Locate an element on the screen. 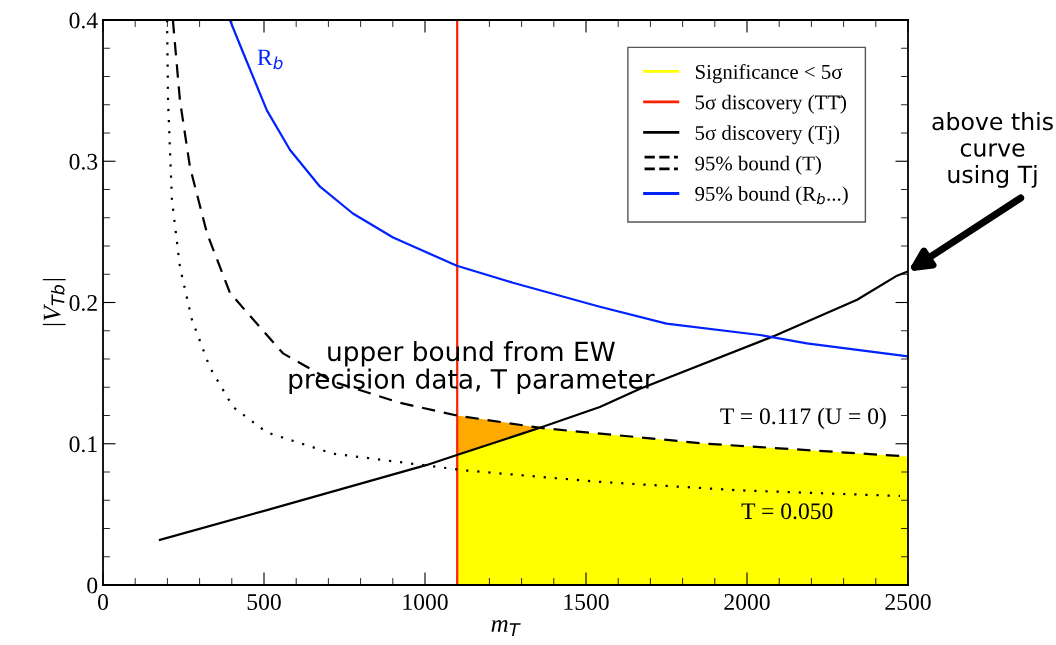  legend-label: 95% bound (R$_{b}$...) is located at coordinates (771, 196).